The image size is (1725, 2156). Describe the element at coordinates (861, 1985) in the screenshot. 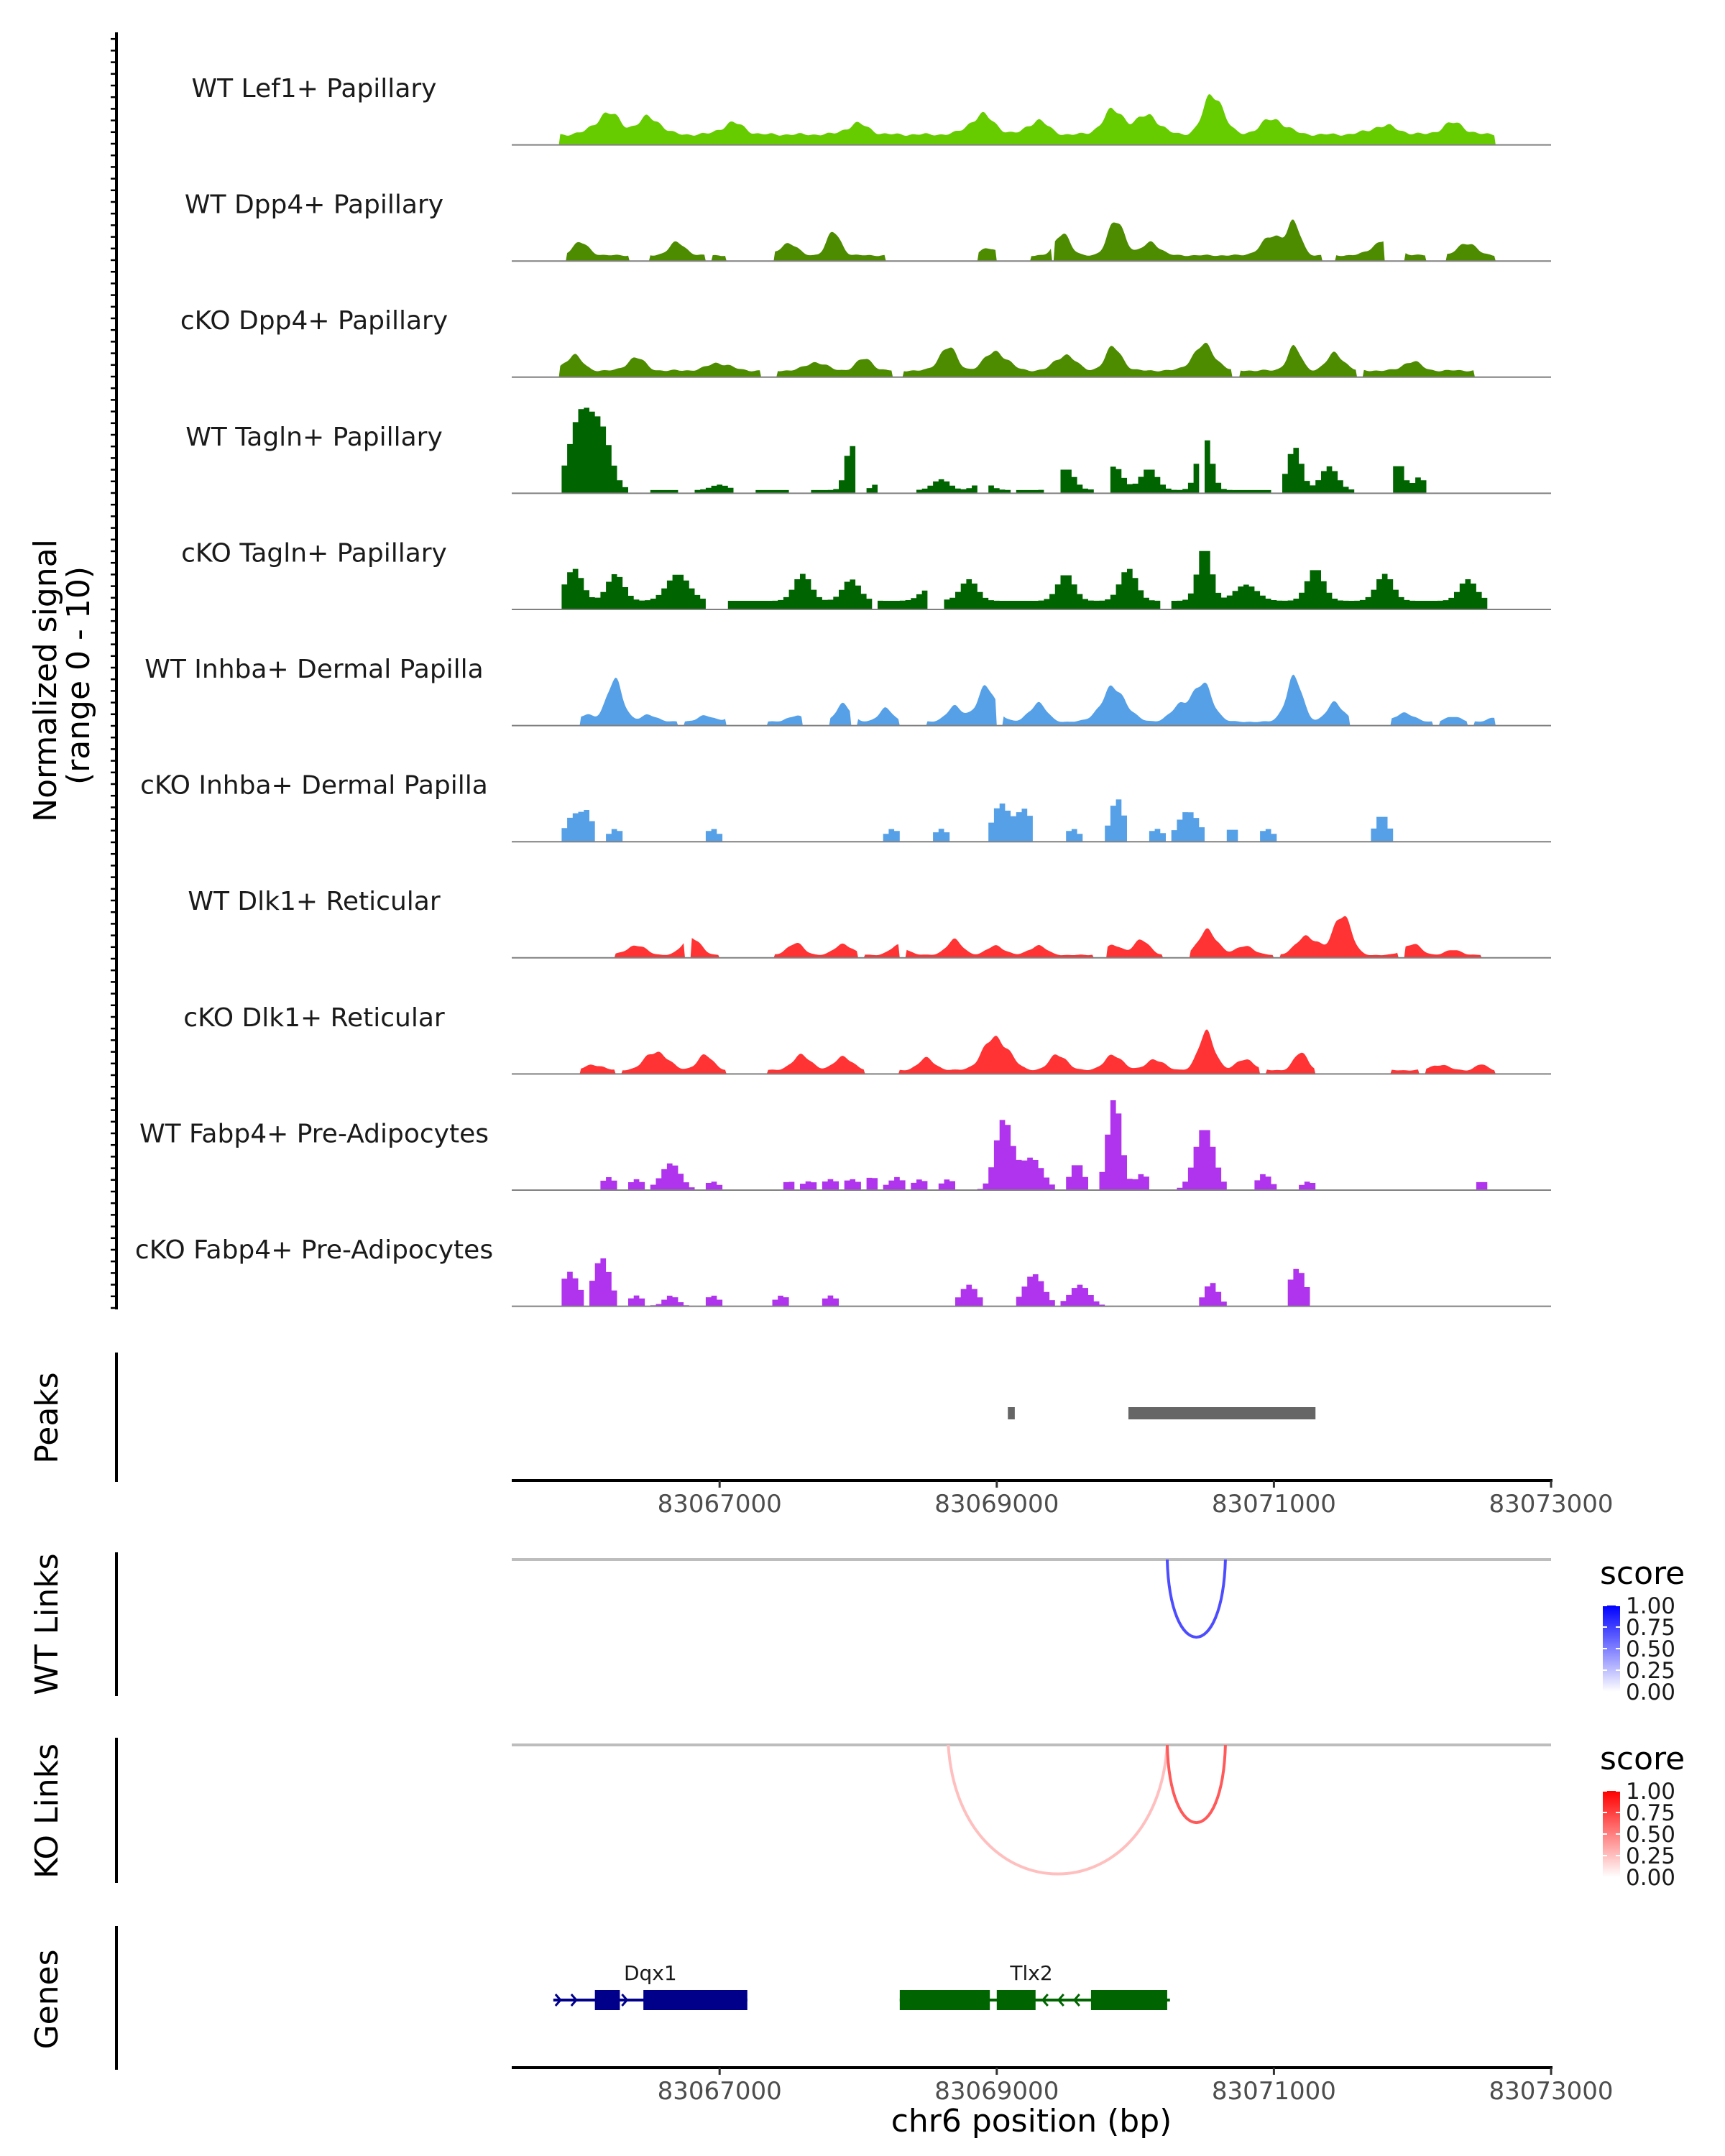

I see `gene-models: Dqx1 Tlx2` at that location.